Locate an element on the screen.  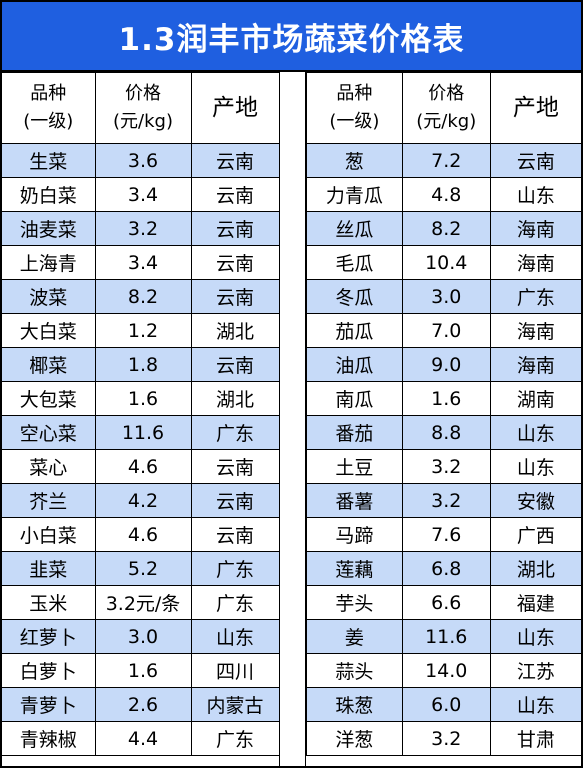
table-row: 冬瓜 3.0 广东 is located at coordinates (443, 296).